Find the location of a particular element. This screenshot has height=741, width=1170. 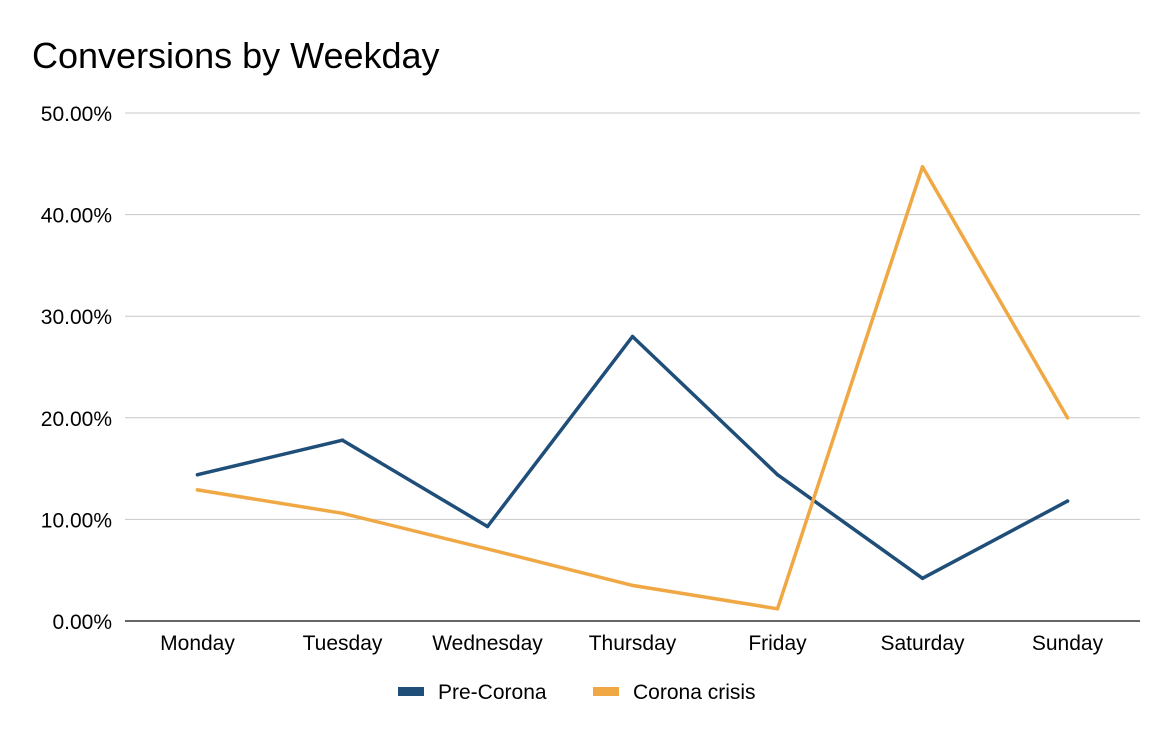

y-tick-label: 50.00% is located at coordinates (76, 114).